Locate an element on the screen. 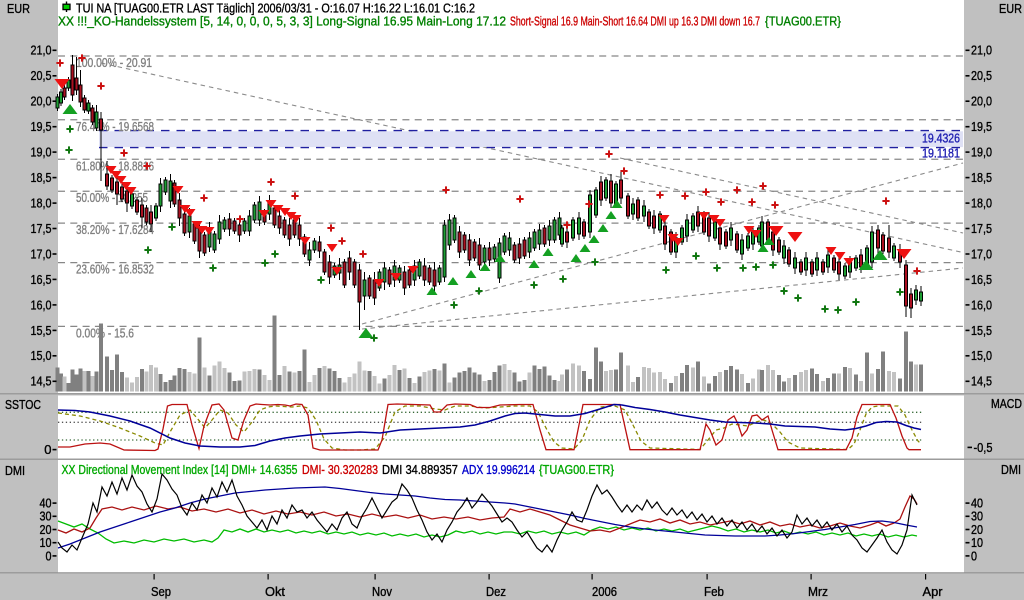 Image resolution: width=1024 pixels, height=600 pixels. svg-text: 2006 is located at coordinates (604, 591).